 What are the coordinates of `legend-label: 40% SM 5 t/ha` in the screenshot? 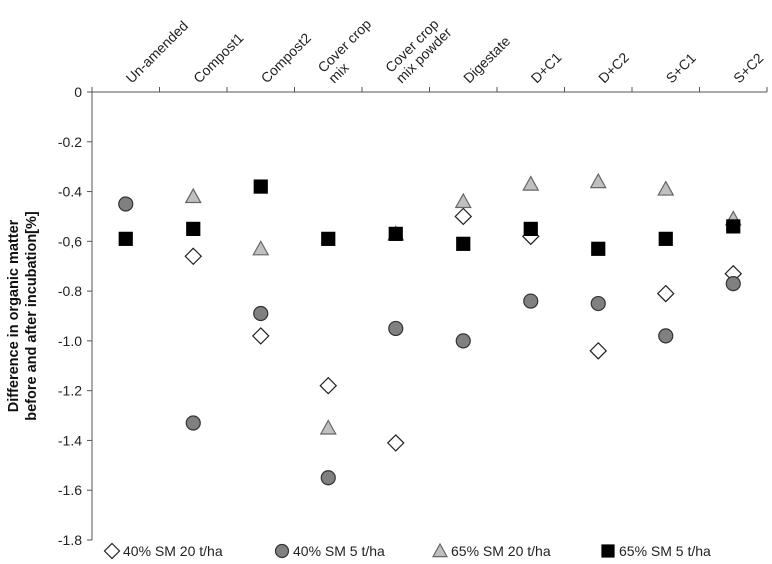 It's located at (339, 551).